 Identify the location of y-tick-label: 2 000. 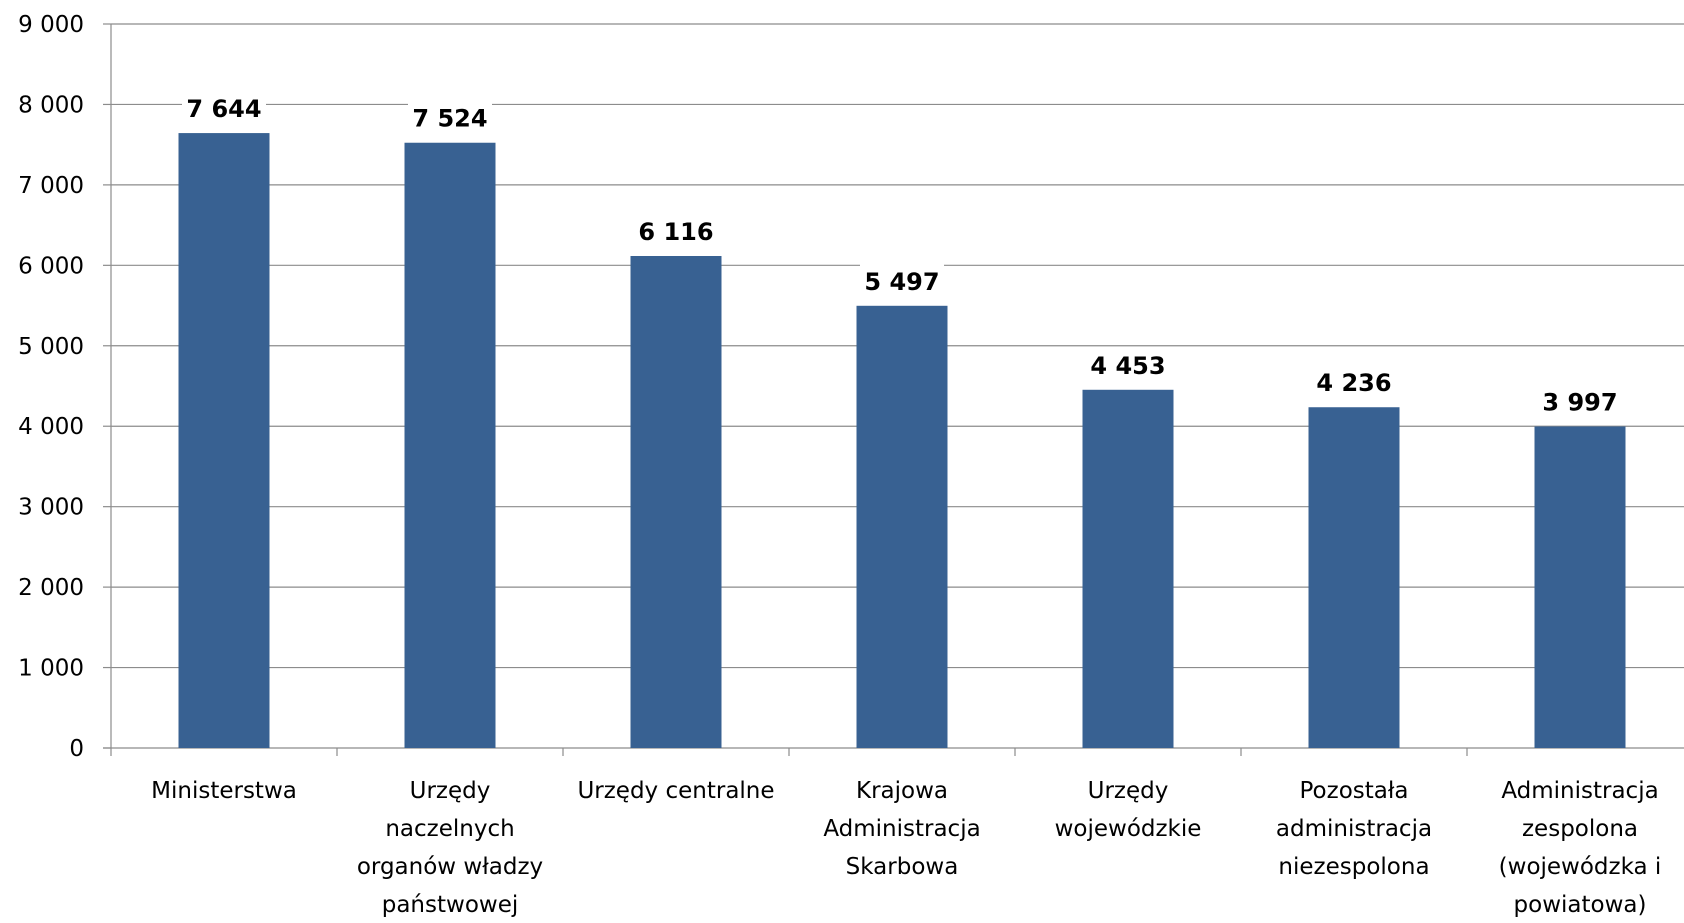
(51, 588).